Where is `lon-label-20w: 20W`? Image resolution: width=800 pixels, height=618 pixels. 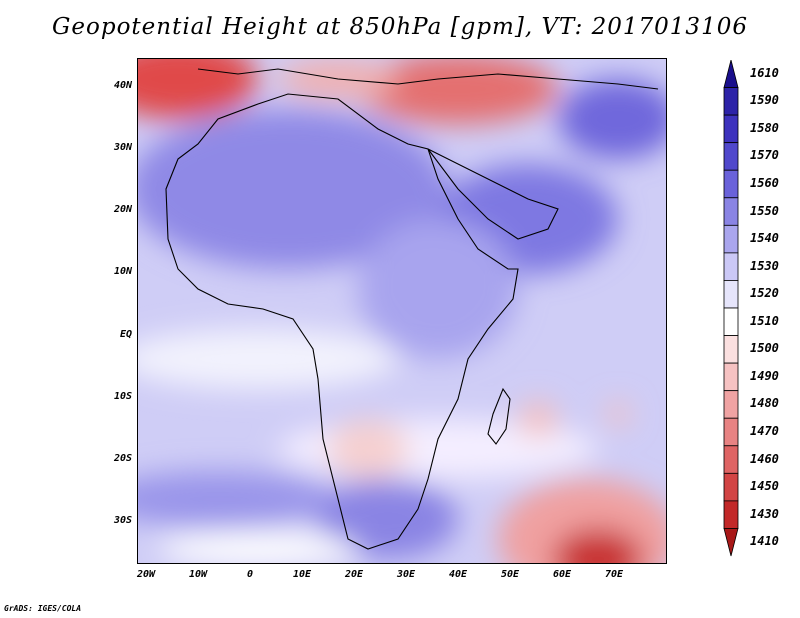
lon-label-20w: 20W is located at coordinates (146, 574).